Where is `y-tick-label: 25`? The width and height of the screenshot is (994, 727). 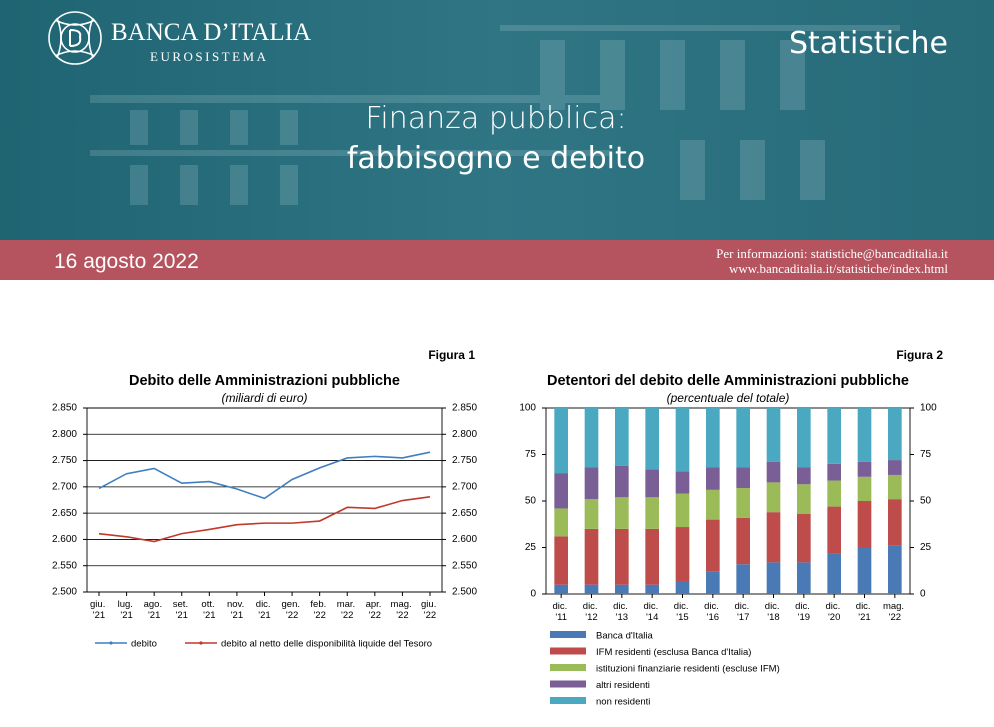
y-tick-label: 25 is located at coordinates (531, 547).